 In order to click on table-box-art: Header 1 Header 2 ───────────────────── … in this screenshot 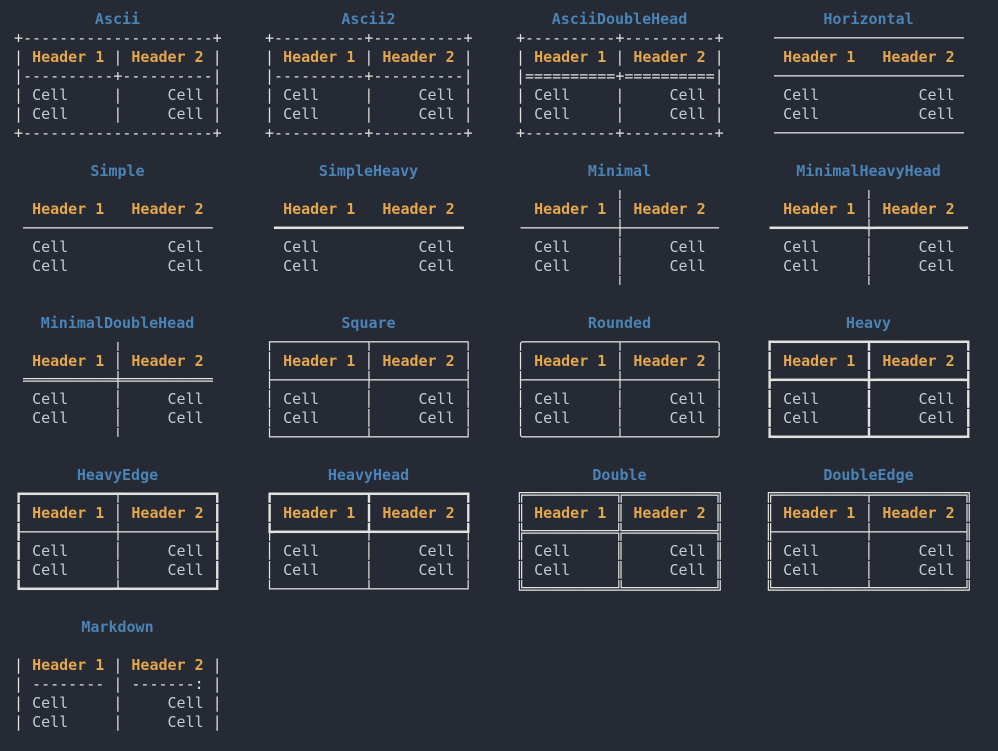, I will do `click(117, 238)`.